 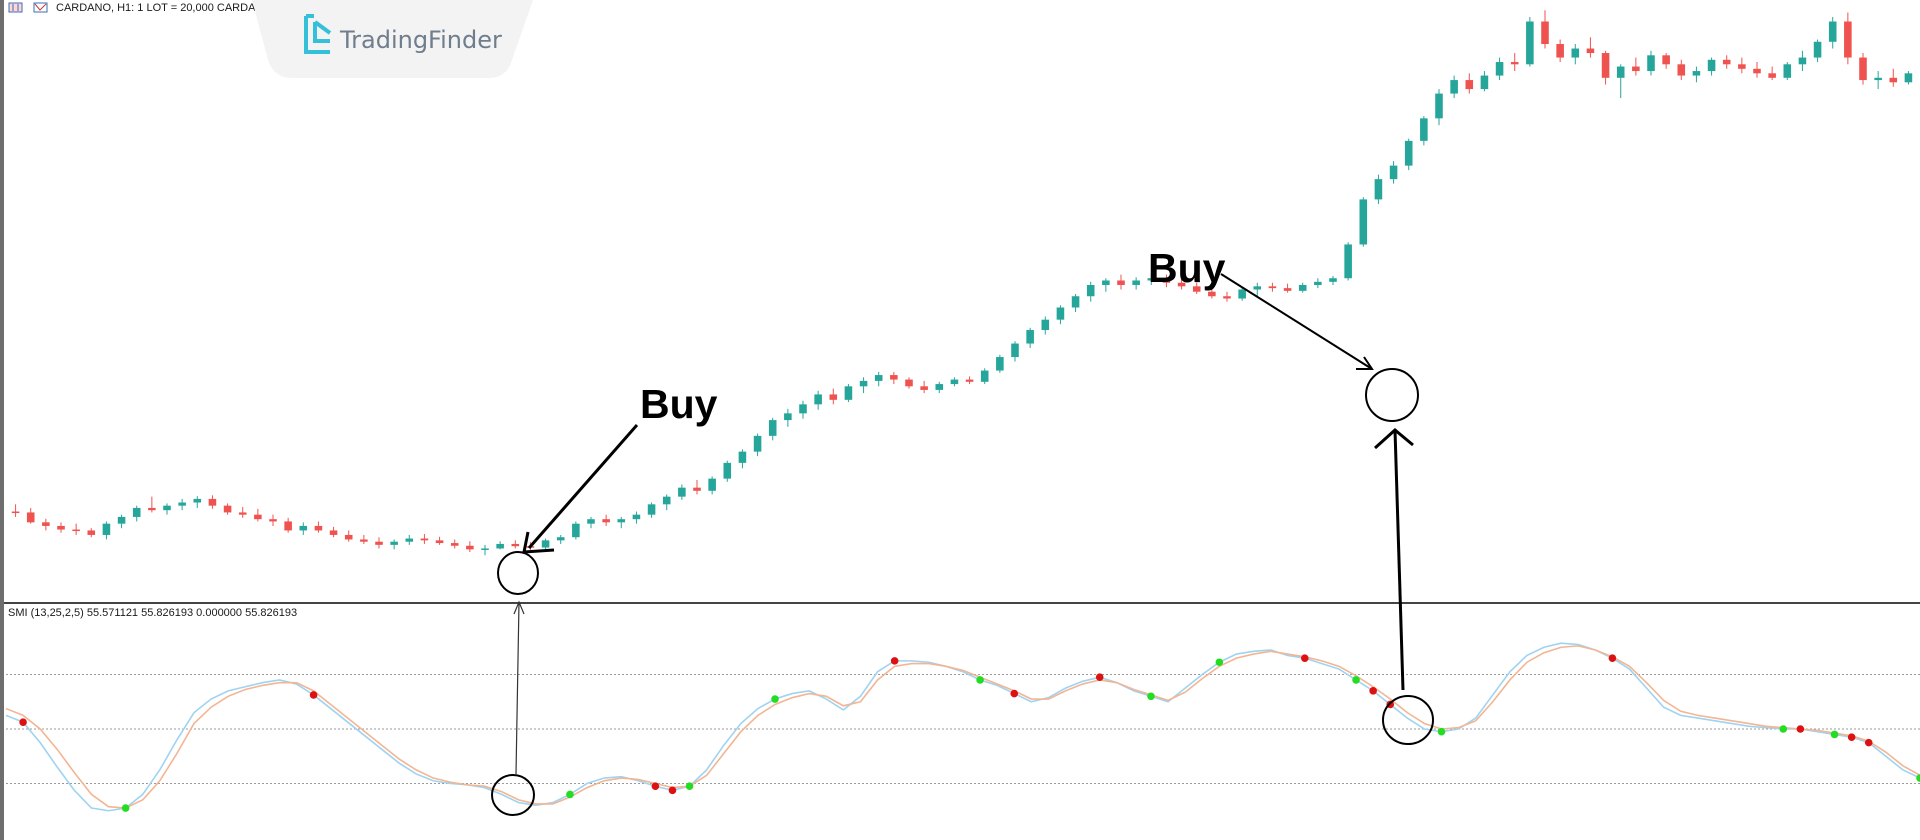 I want to click on buy-label-1: Buy, so click(x=679, y=404).